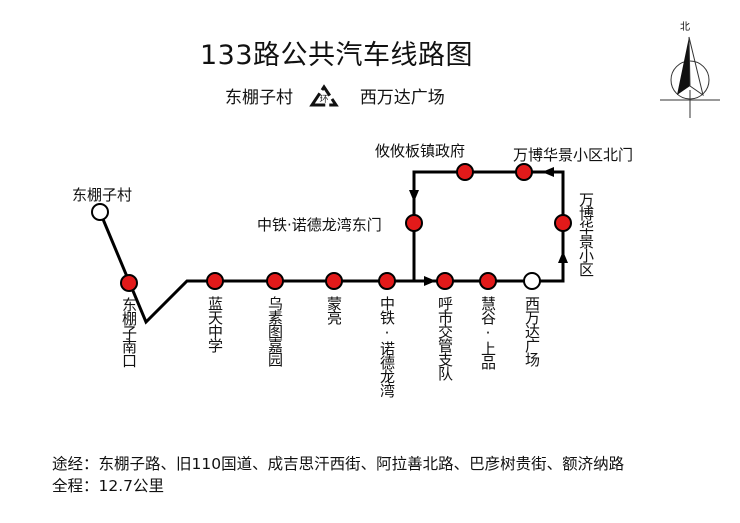 The image size is (740, 523). What do you see at coordinates (259, 98) in the screenshot?
I see `subtitle-from: 东棚子村` at bounding box center [259, 98].